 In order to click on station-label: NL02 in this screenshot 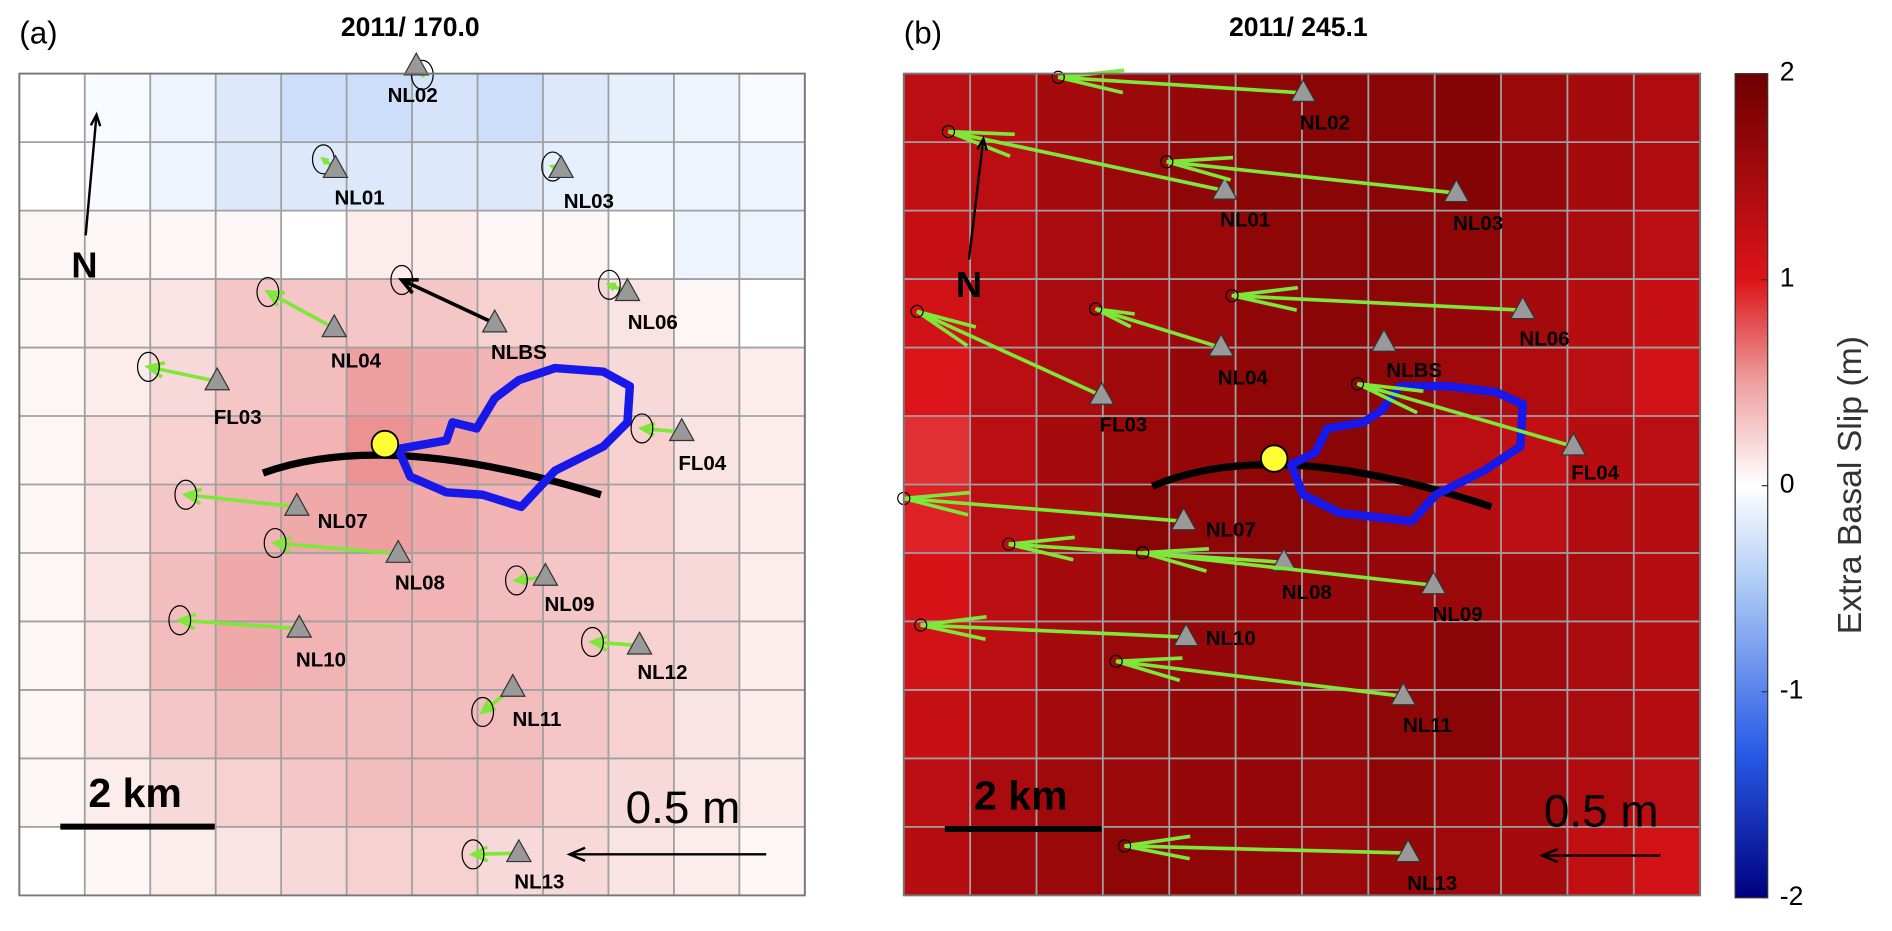, I will do `click(413, 95)`.